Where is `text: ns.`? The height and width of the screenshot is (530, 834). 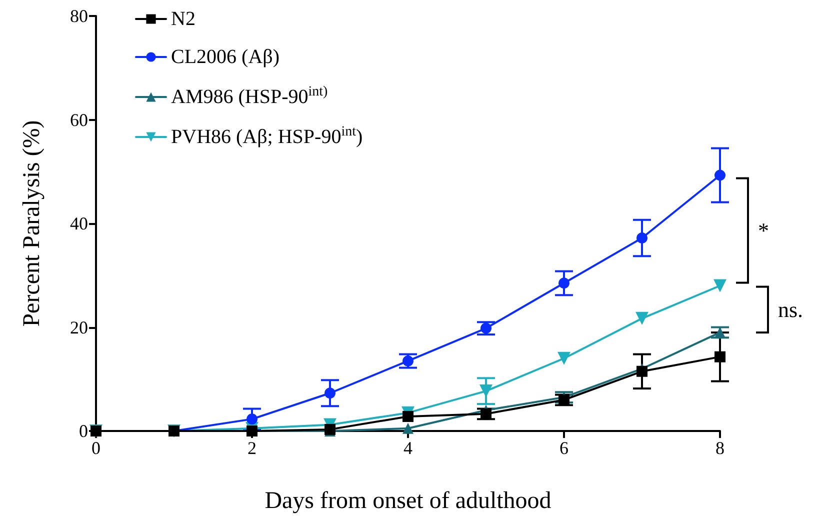 text: ns. is located at coordinates (791, 309).